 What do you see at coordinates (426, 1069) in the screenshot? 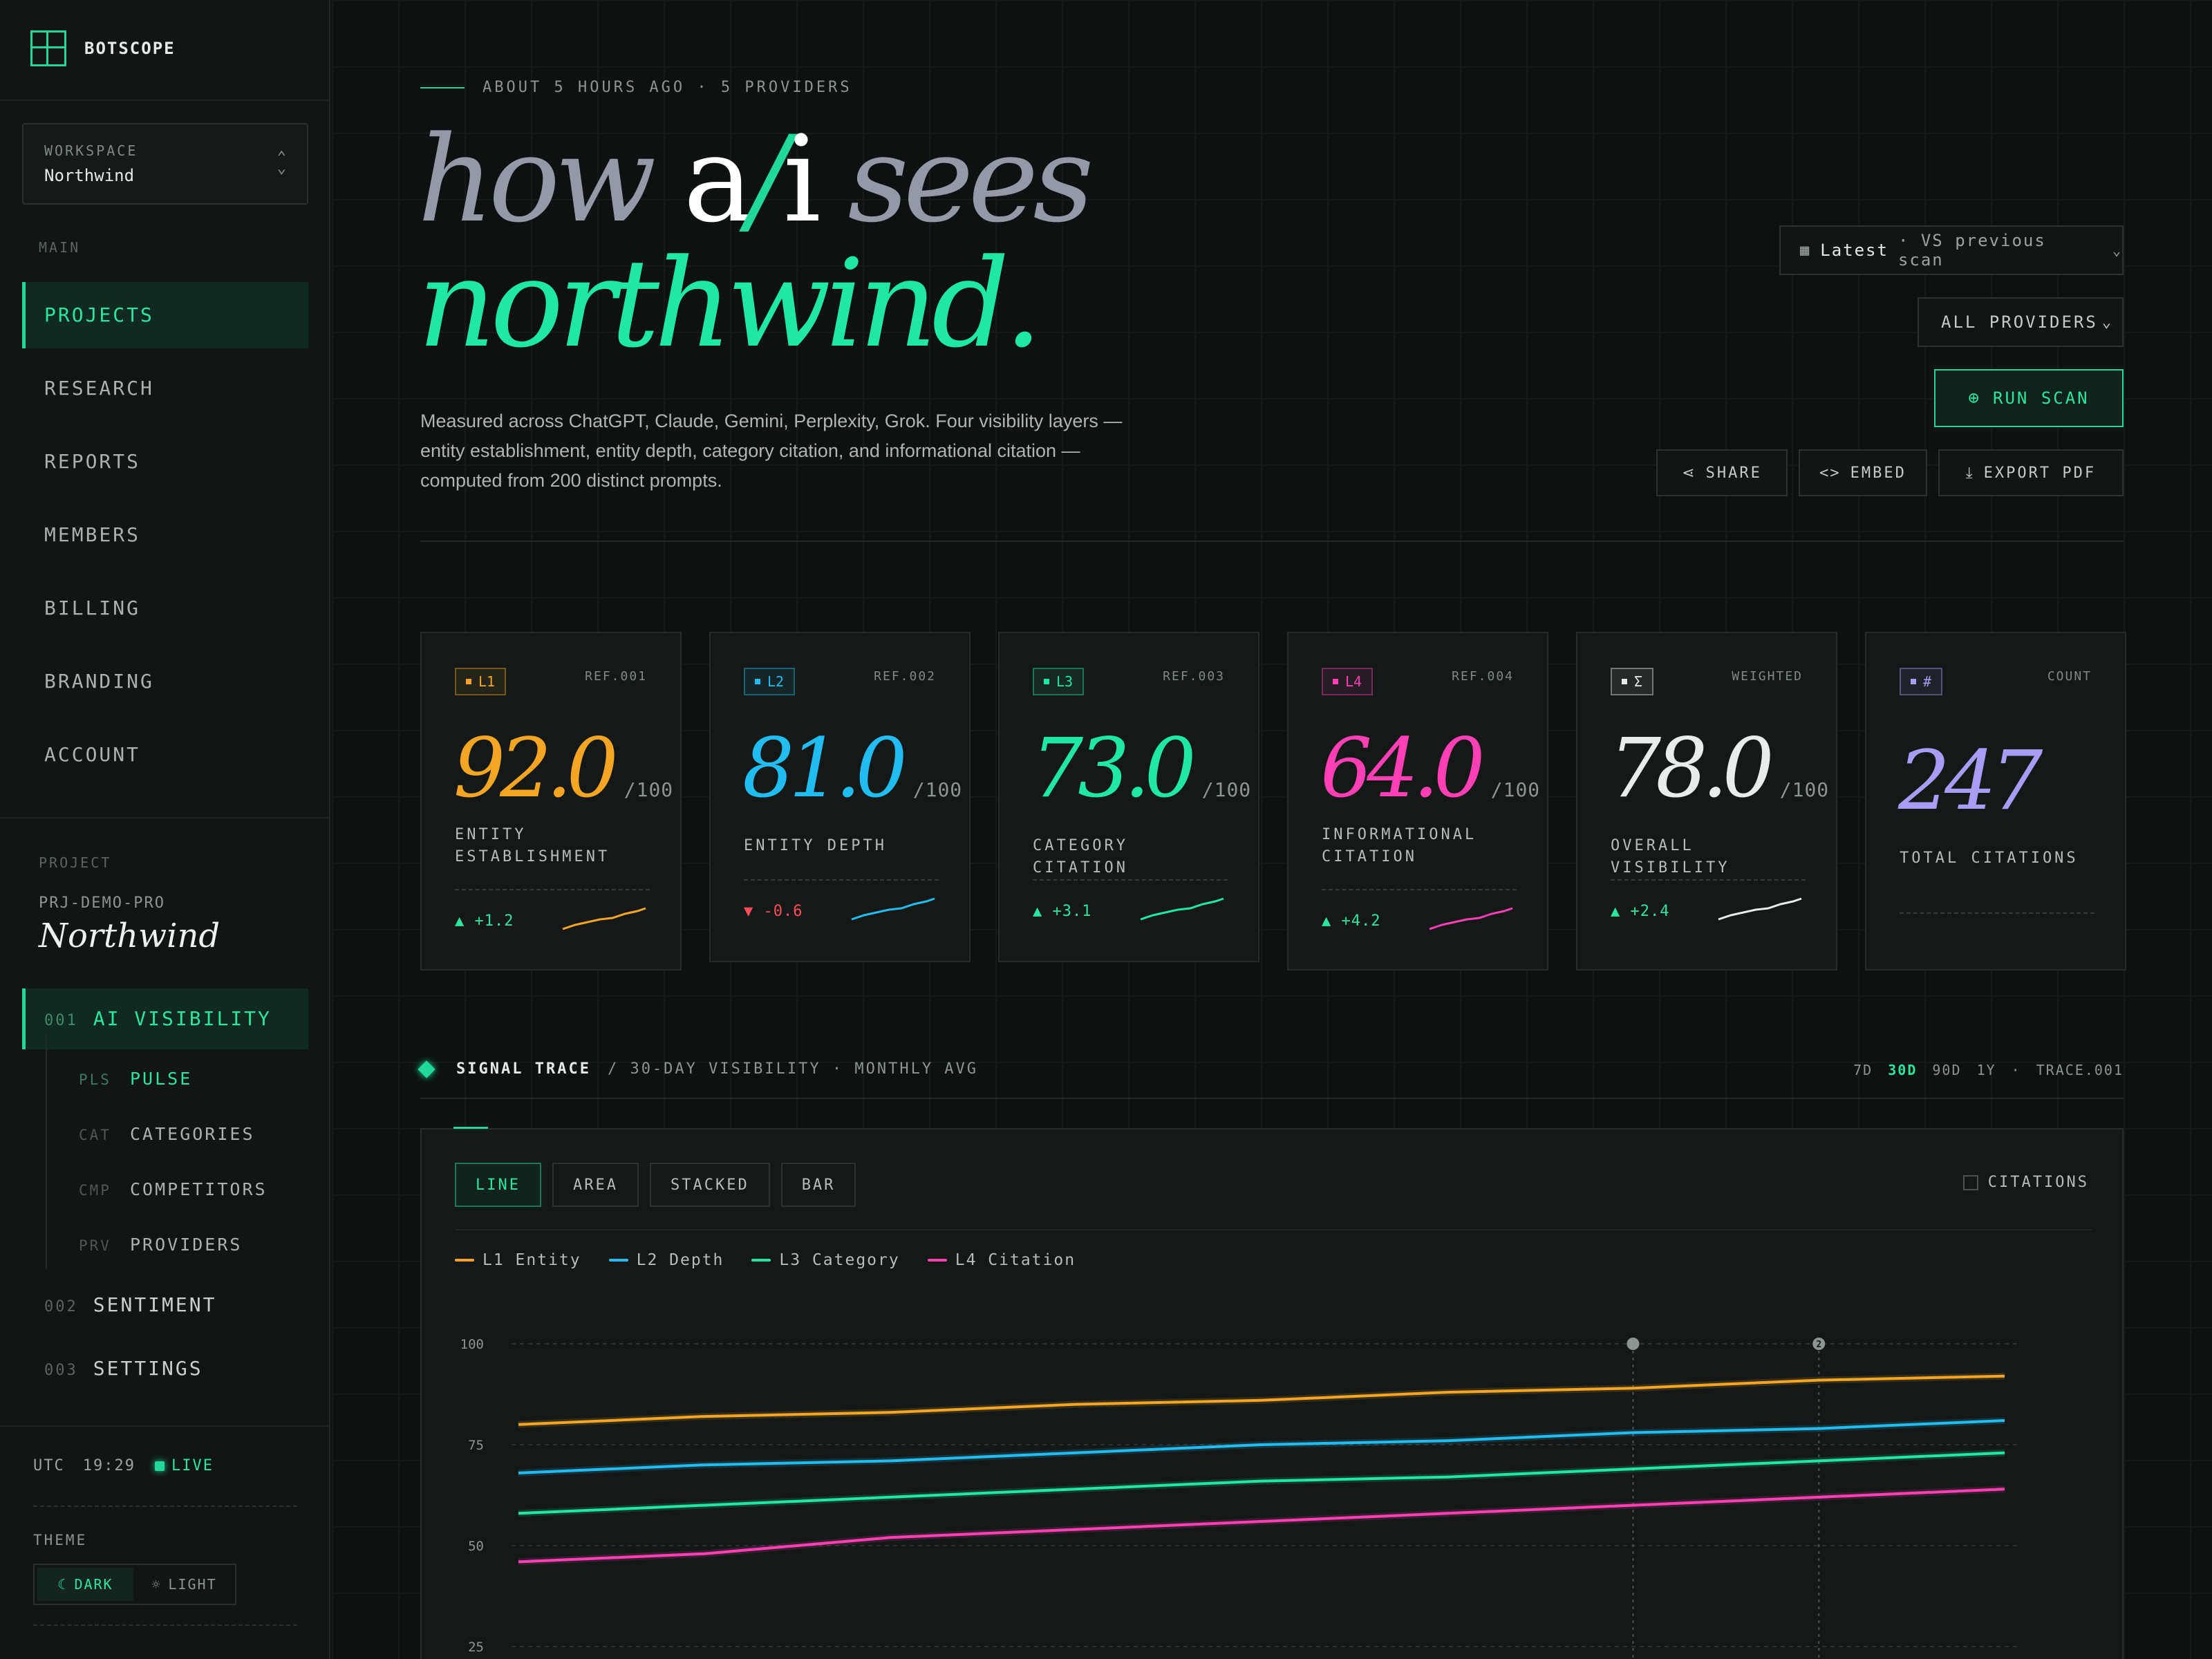
I see `diamond-icon` at bounding box center [426, 1069].